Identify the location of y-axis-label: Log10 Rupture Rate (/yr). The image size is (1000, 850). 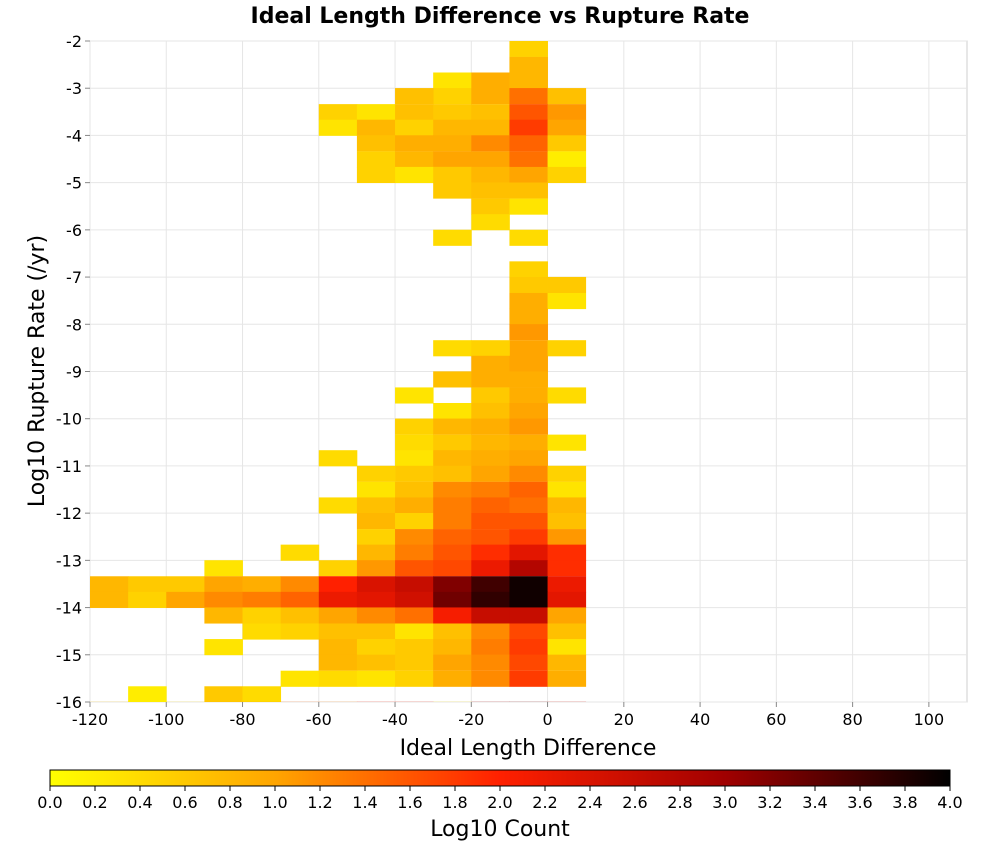
(37, 371).